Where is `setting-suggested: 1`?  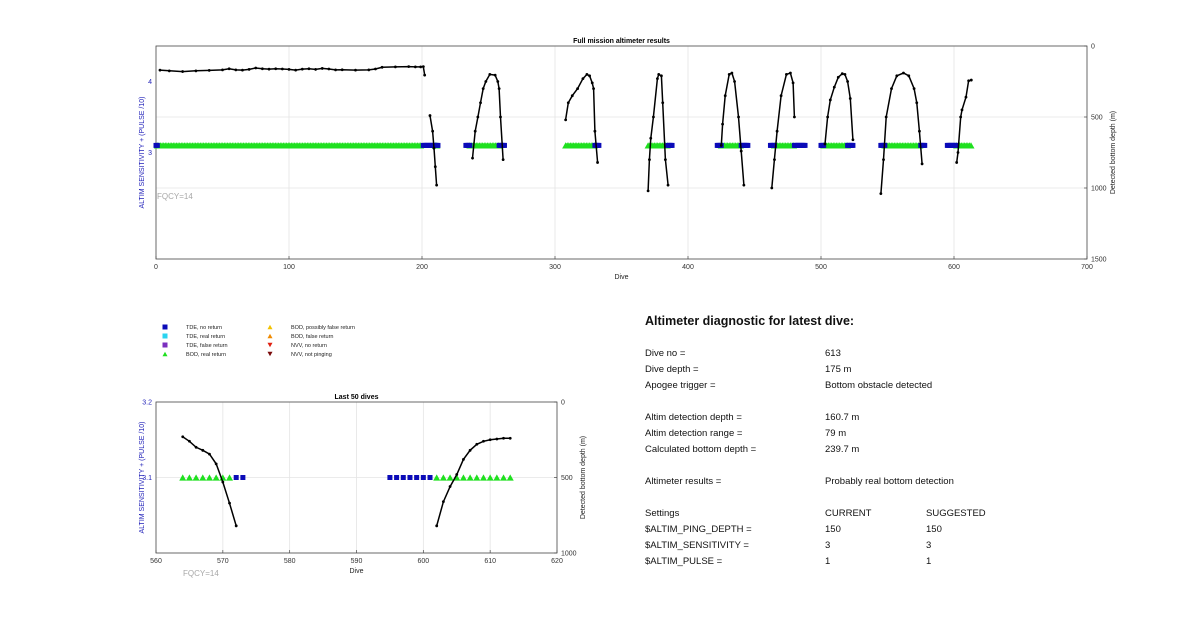
setting-suggested: 1 is located at coordinates (929, 561).